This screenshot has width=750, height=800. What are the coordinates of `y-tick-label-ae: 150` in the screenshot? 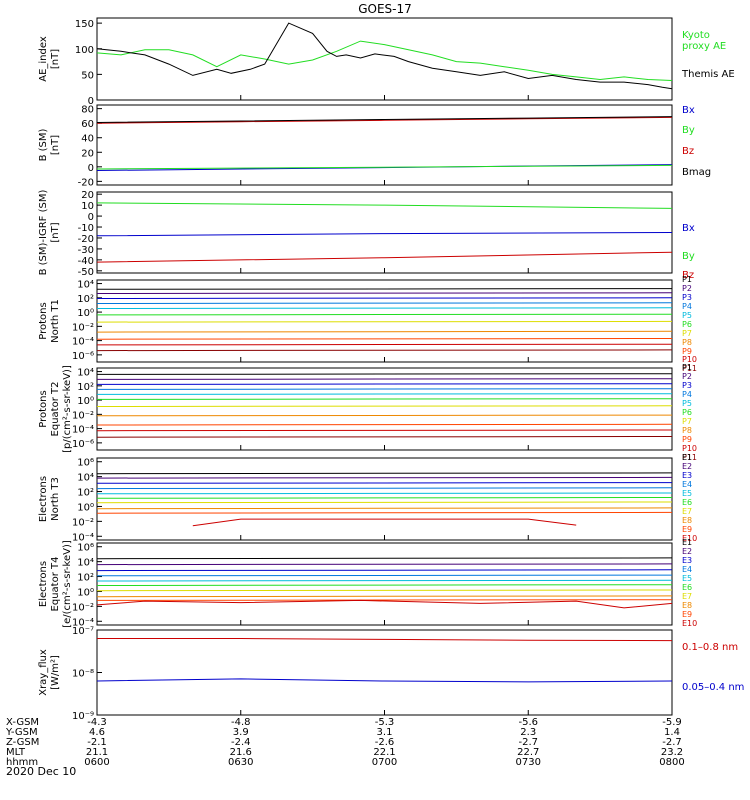 It's located at (84, 24).